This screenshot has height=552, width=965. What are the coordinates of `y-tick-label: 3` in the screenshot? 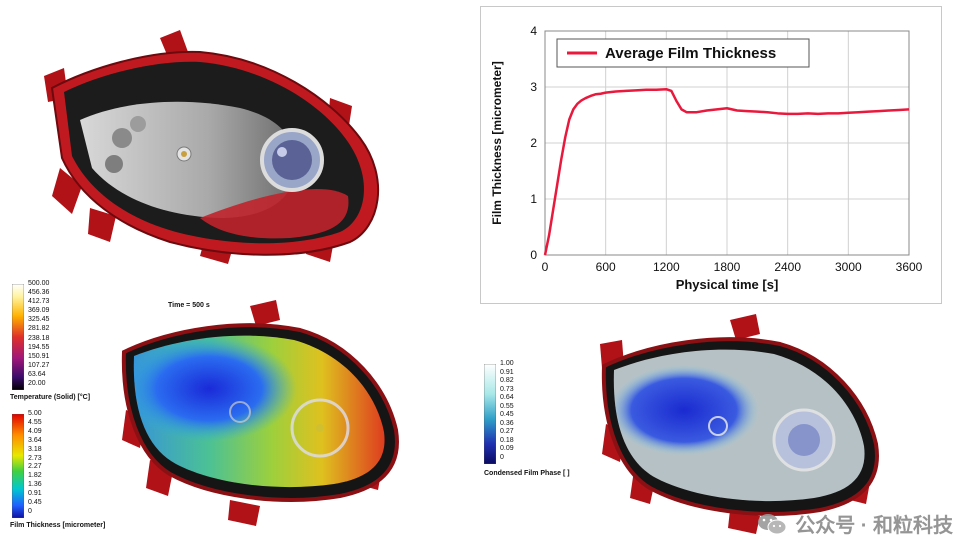 It's located at (533, 87).